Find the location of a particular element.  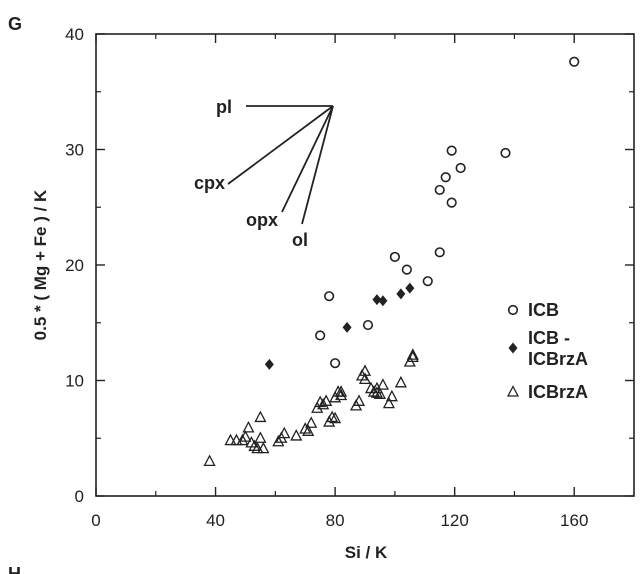

legend-label: ICB - is located at coordinates (549, 338).